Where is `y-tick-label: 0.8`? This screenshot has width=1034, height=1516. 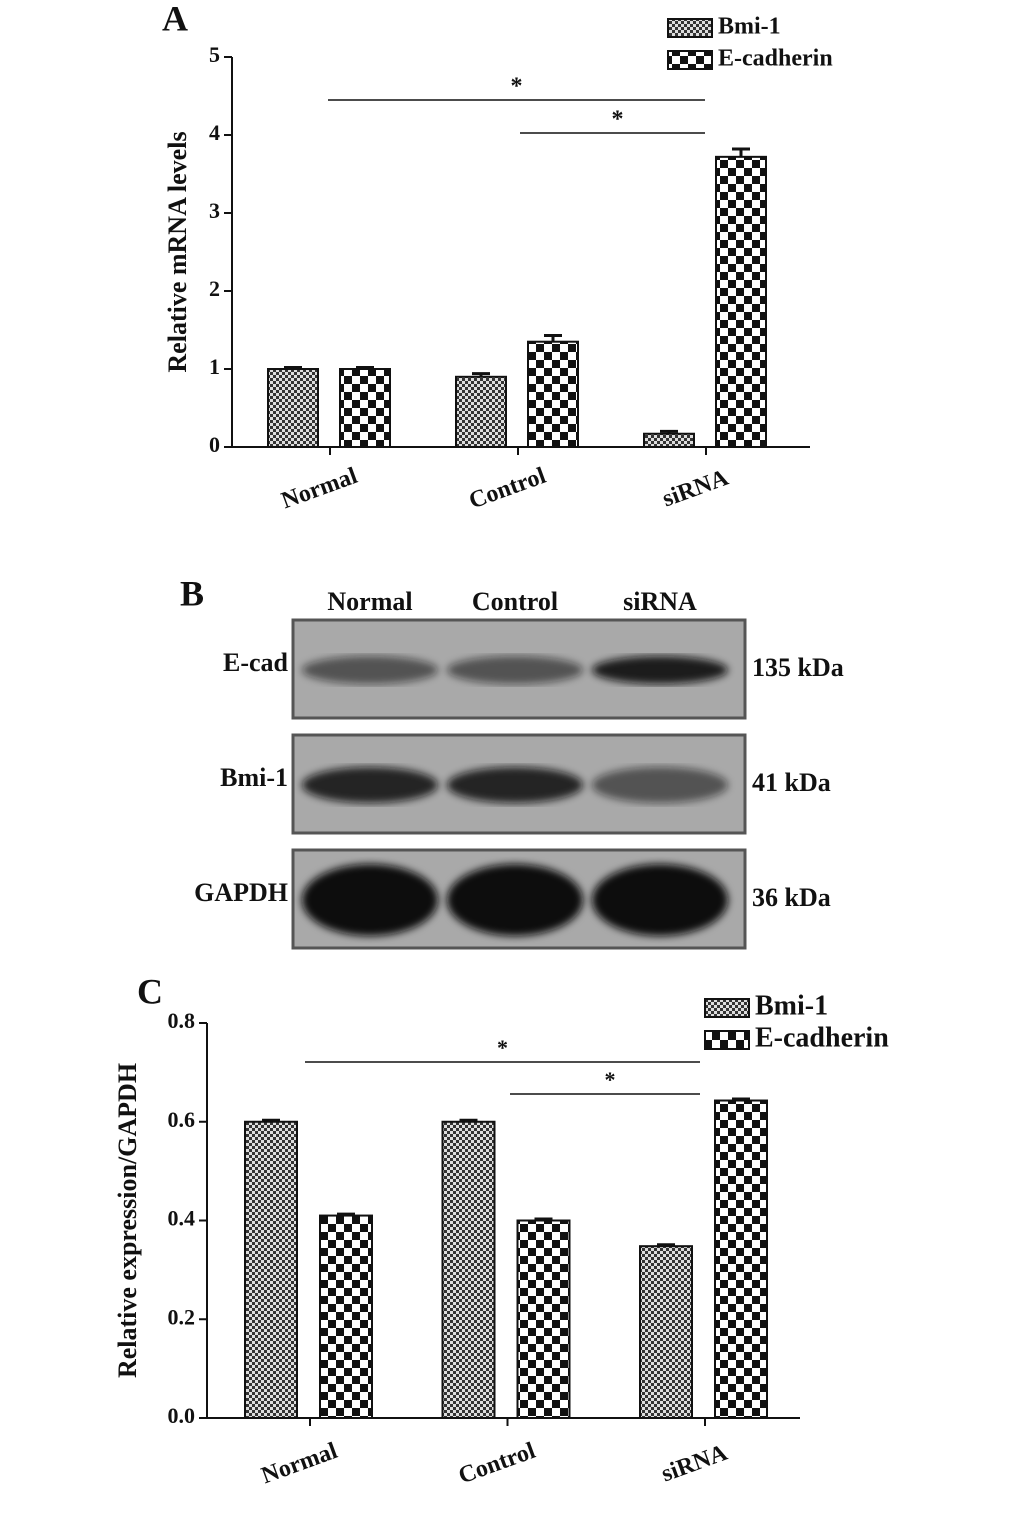
y-tick-label: 0.8 is located at coordinates (182, 1020).